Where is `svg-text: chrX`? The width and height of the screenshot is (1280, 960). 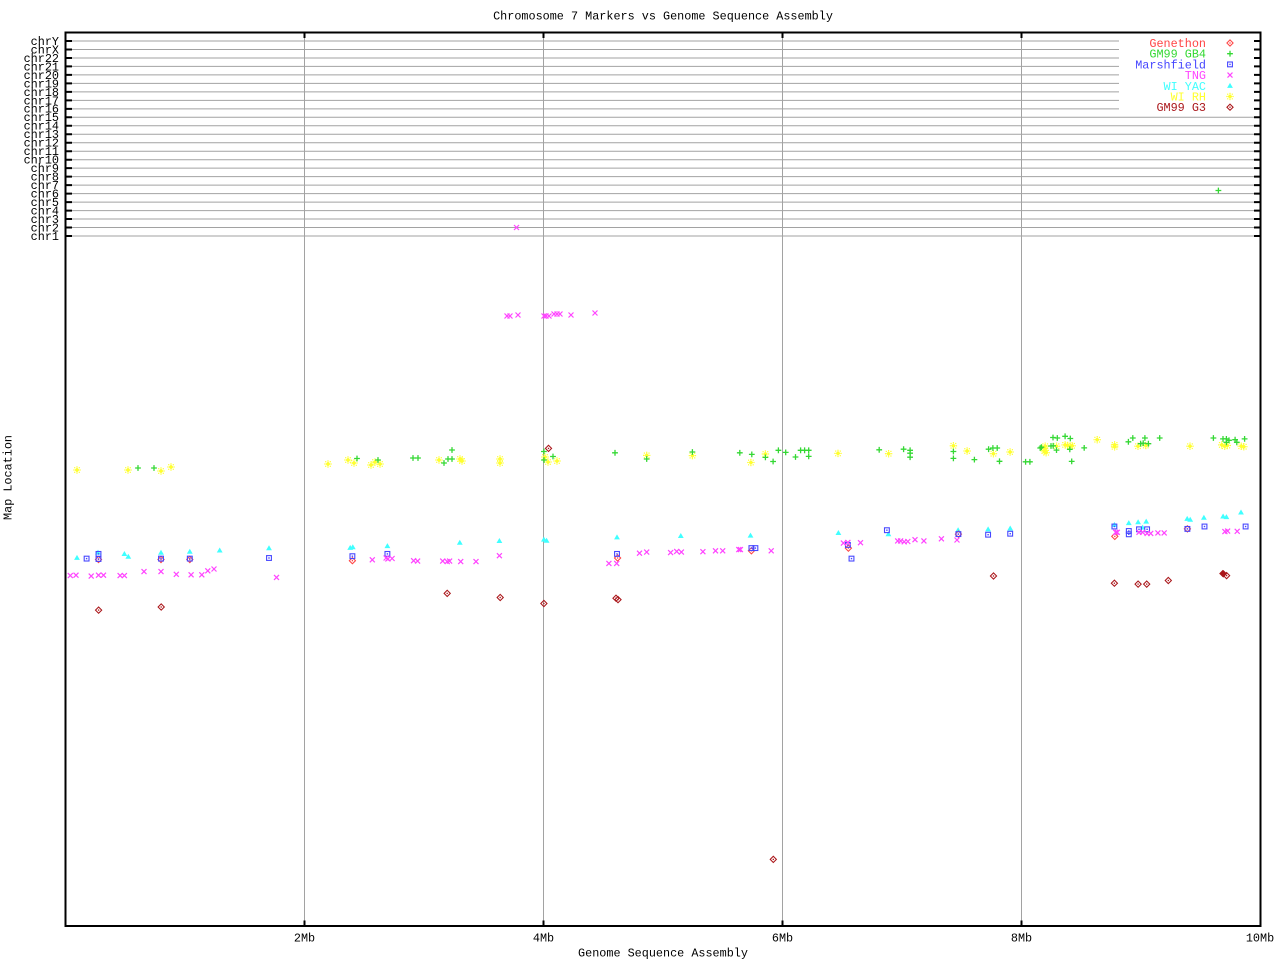
svg-text: chrX is located at coordinates (45, 50).